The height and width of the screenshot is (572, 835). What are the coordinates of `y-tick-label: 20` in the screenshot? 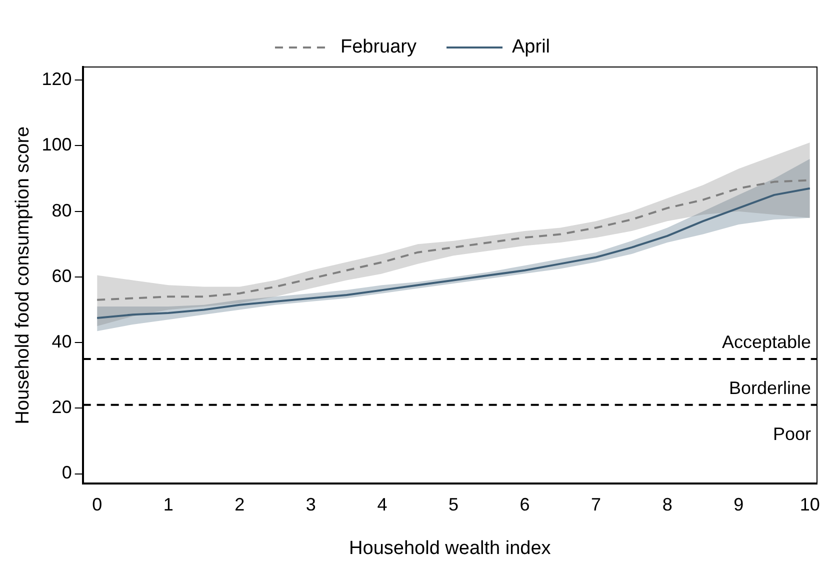 It's located at (62, 407).